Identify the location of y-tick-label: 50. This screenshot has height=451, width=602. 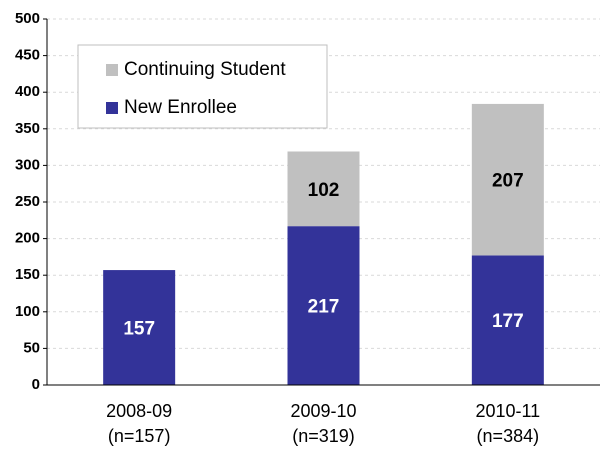
(31, 347).